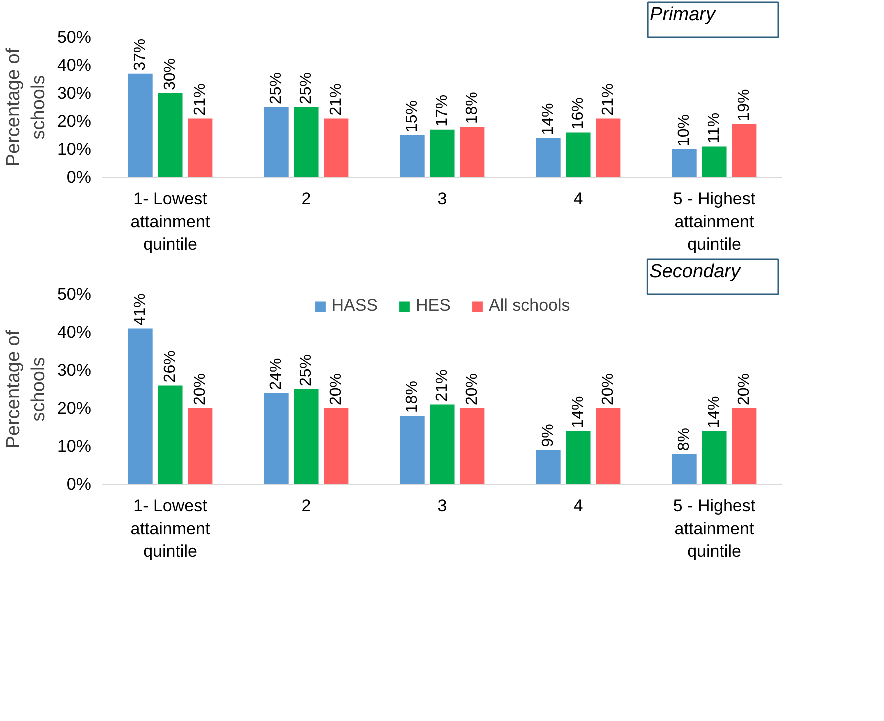  Describe the element at coordinates (141, 310) in the screenshot. I see `data-label: 41%` at that location.